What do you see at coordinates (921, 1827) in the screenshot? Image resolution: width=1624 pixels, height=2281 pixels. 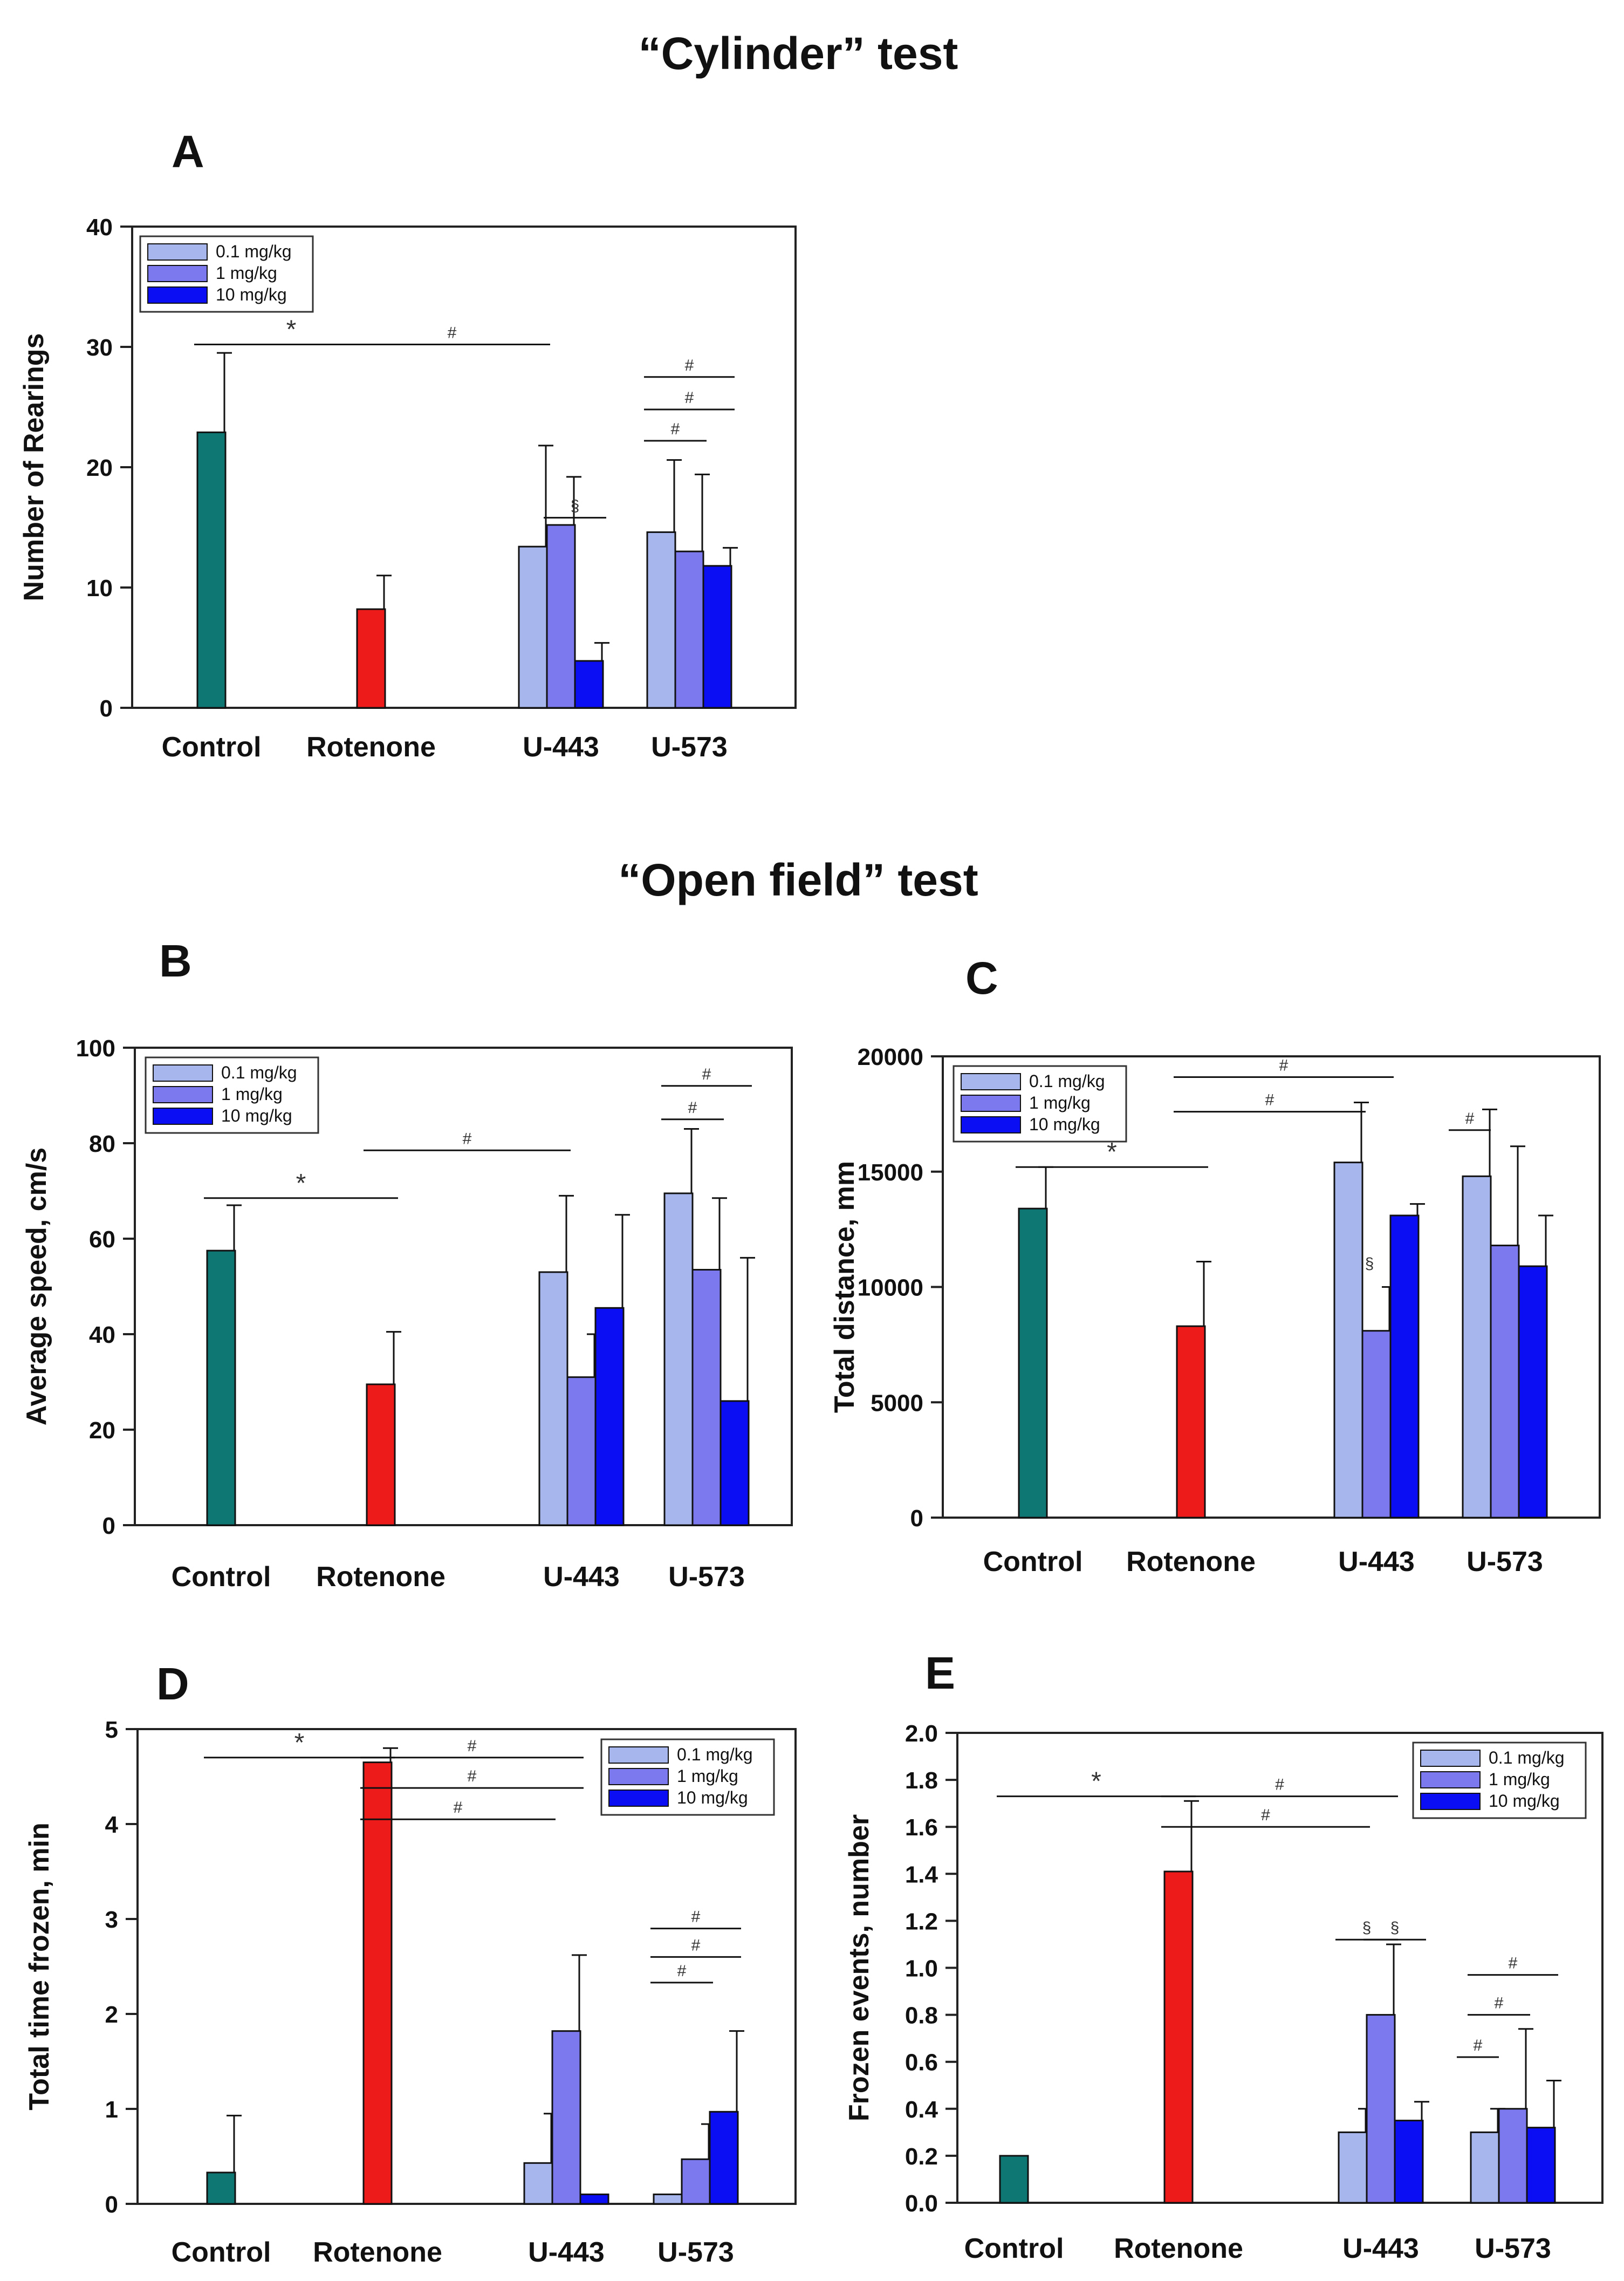 I see `y-tick-label: 1.6` at bounding box center [921, 1827].